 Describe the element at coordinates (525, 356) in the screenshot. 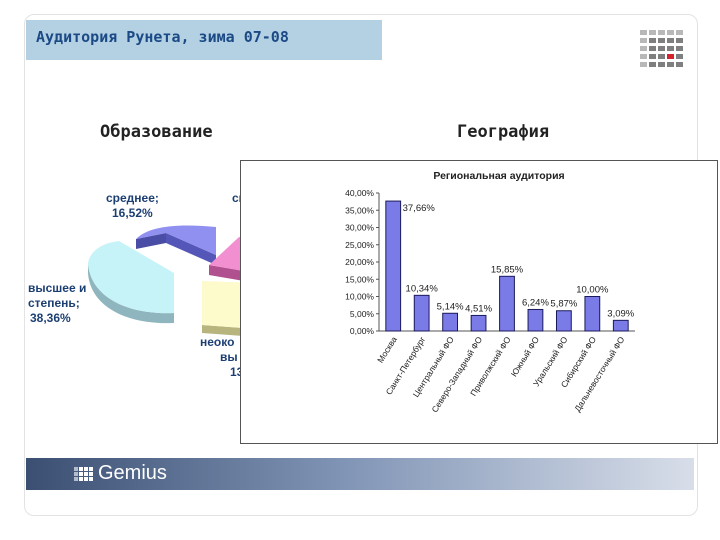

I see `category-label: Южный ФО` at that location.